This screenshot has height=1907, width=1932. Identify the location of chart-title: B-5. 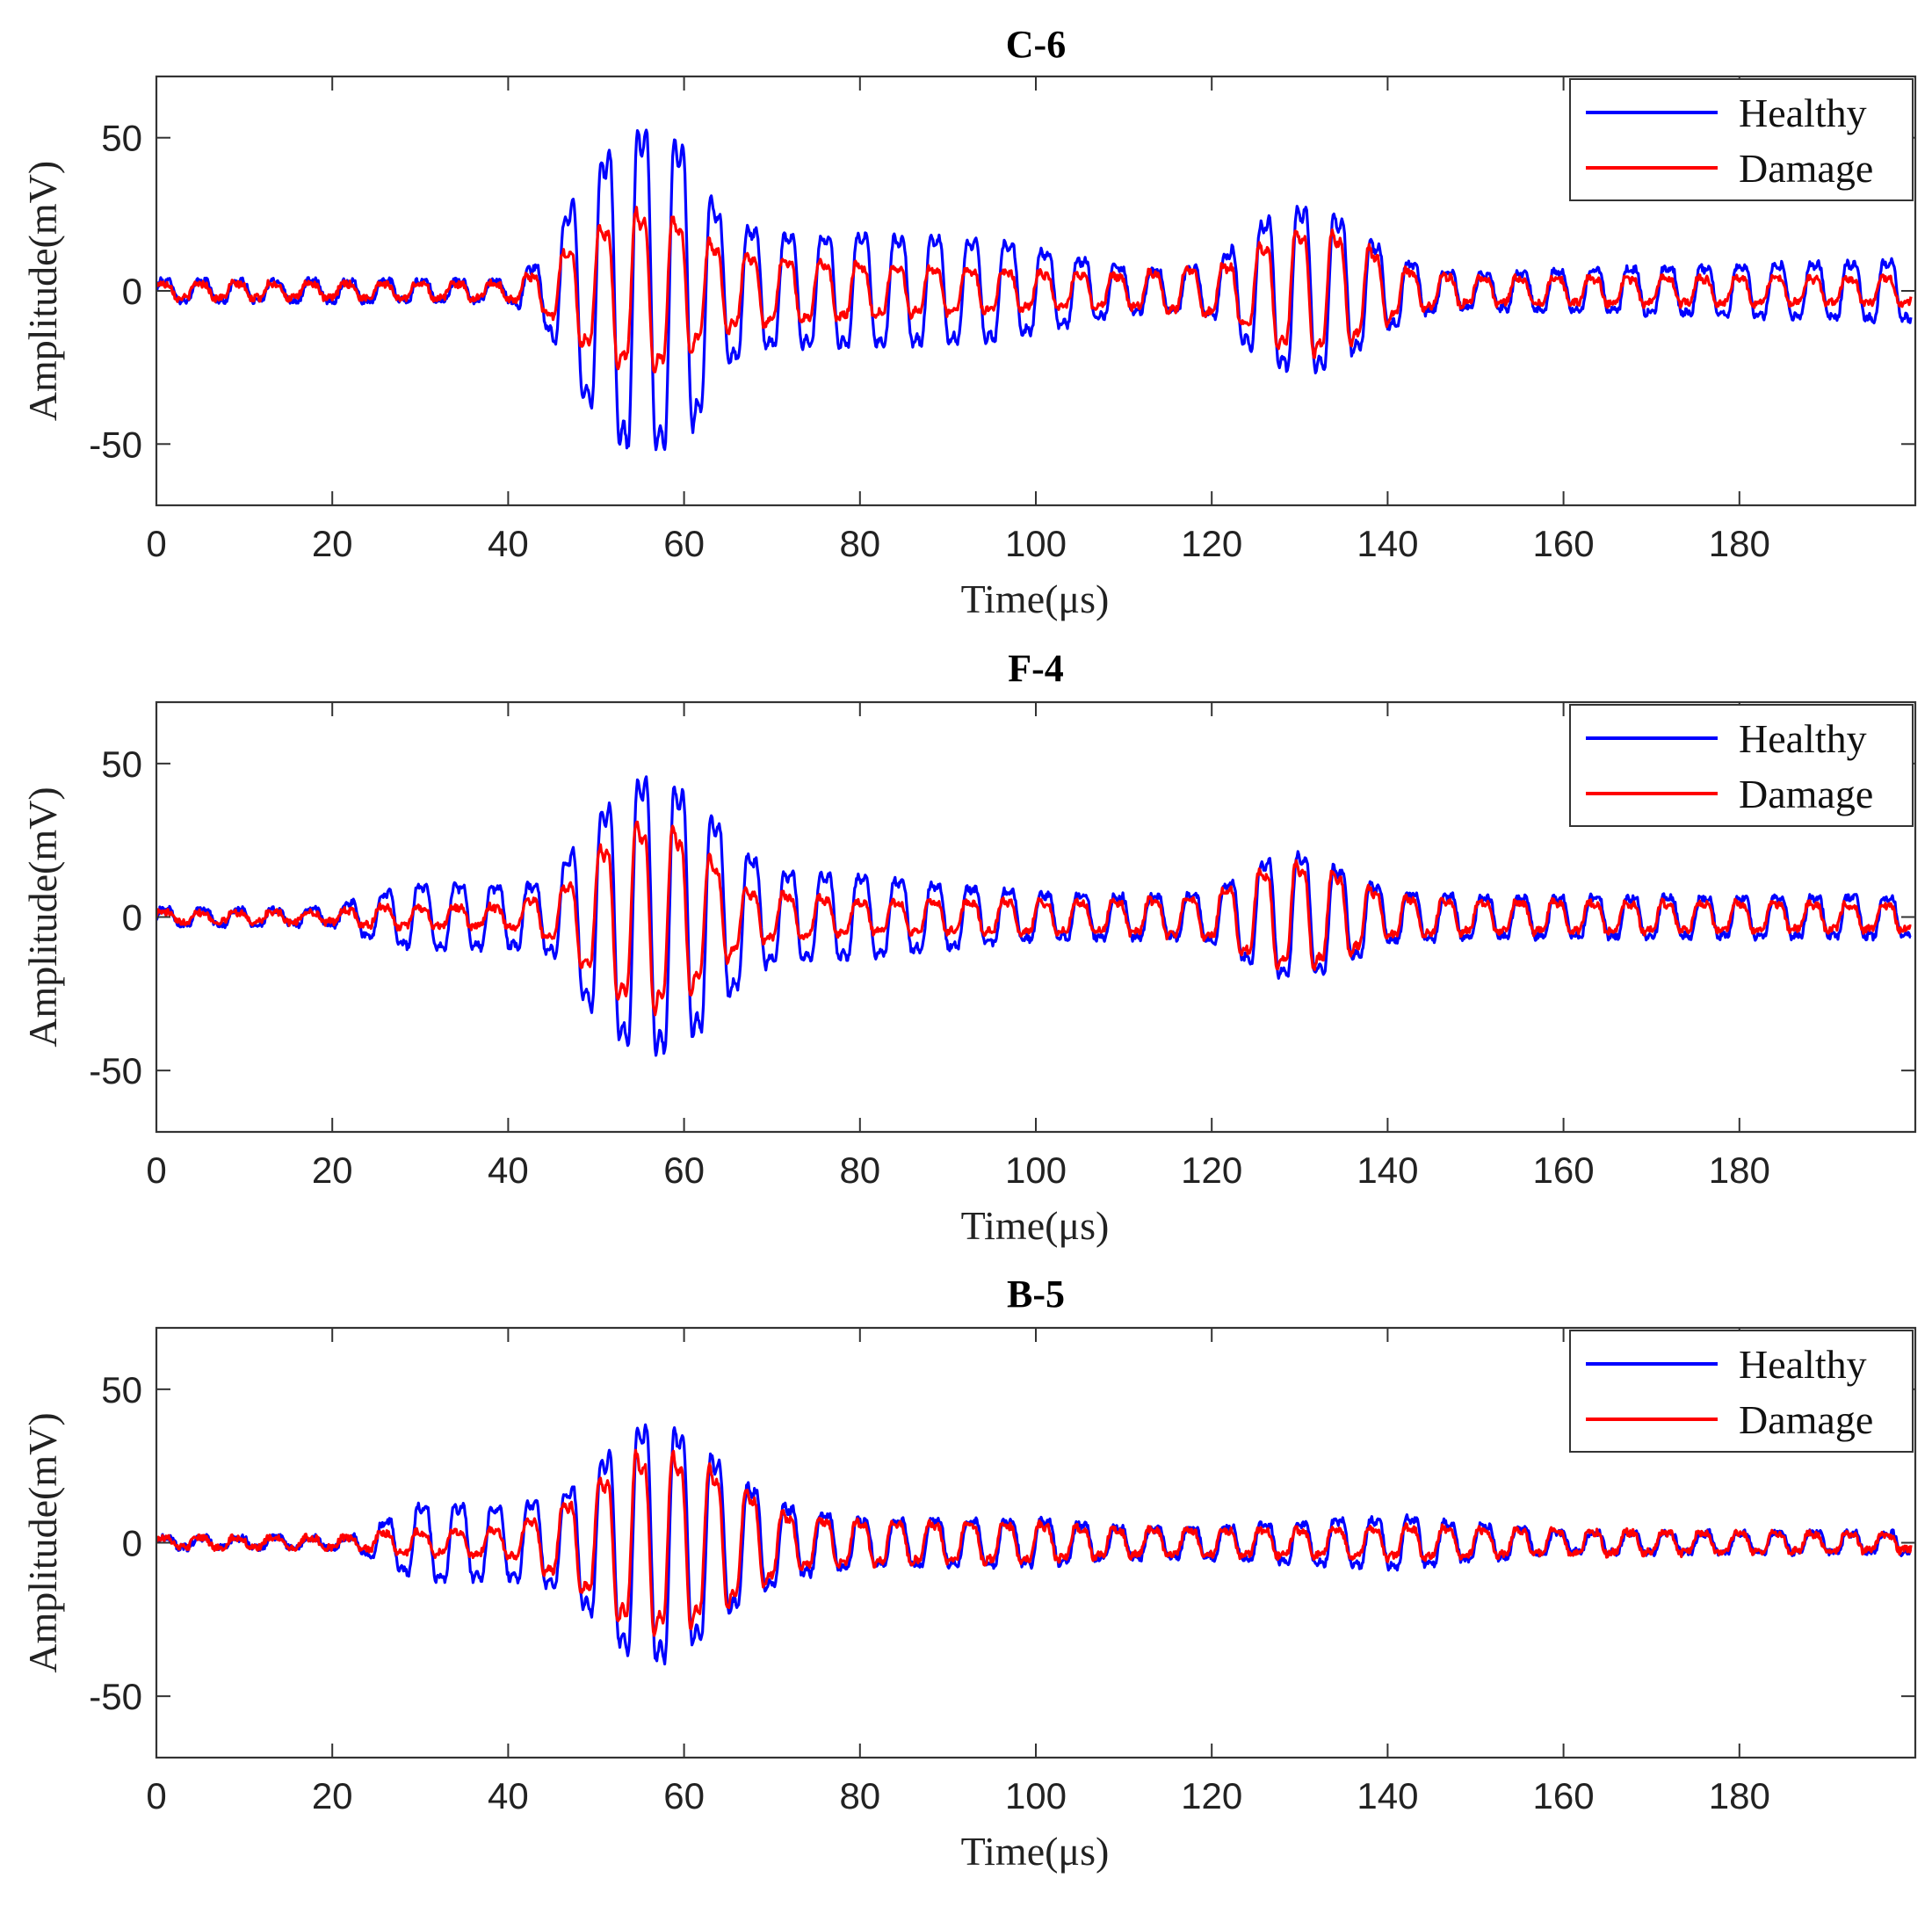
(1036, 1295).